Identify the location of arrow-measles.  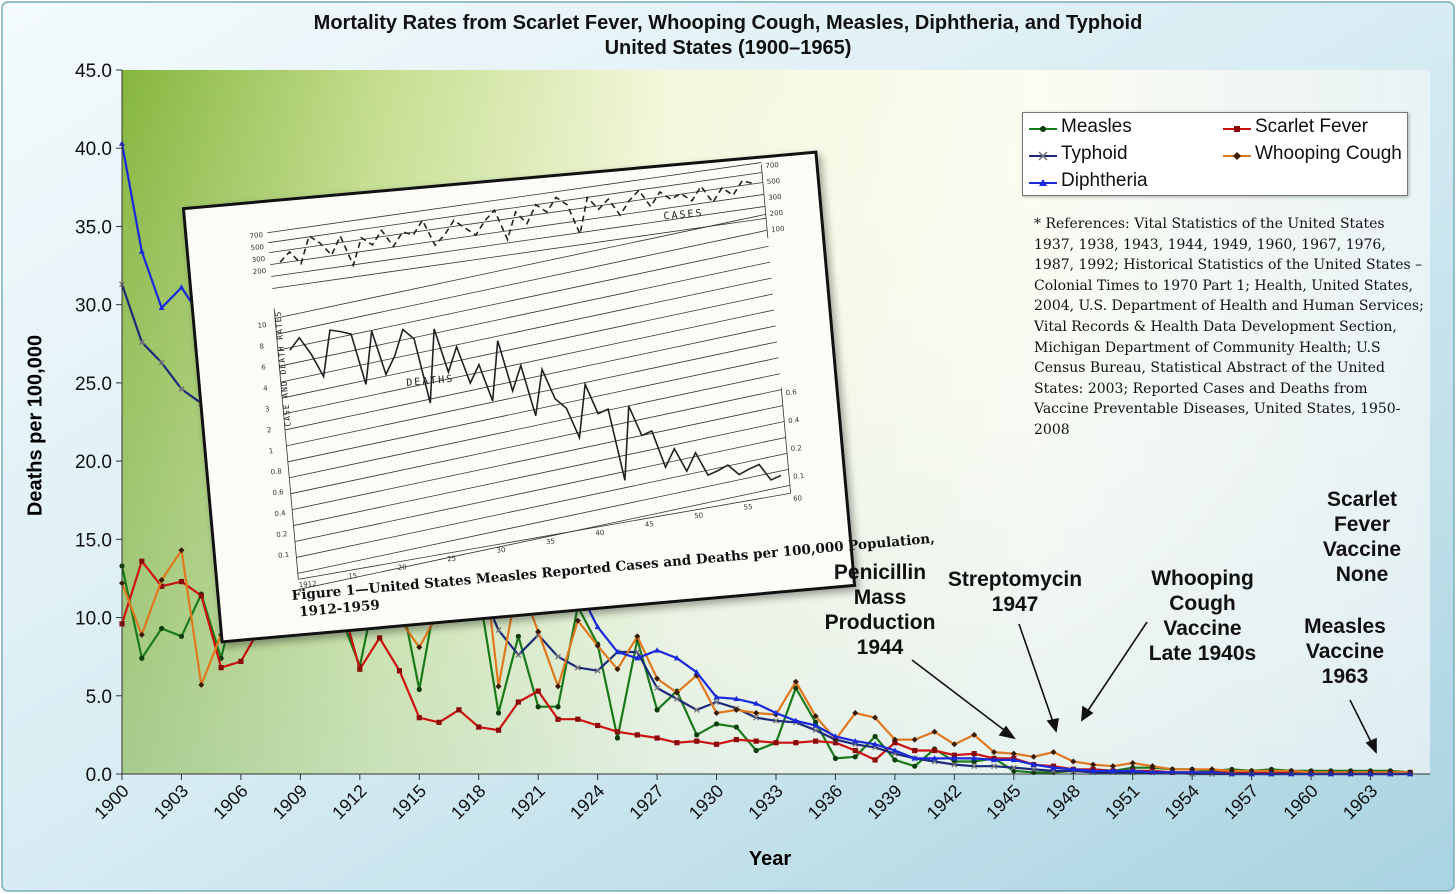
(1361, 722).